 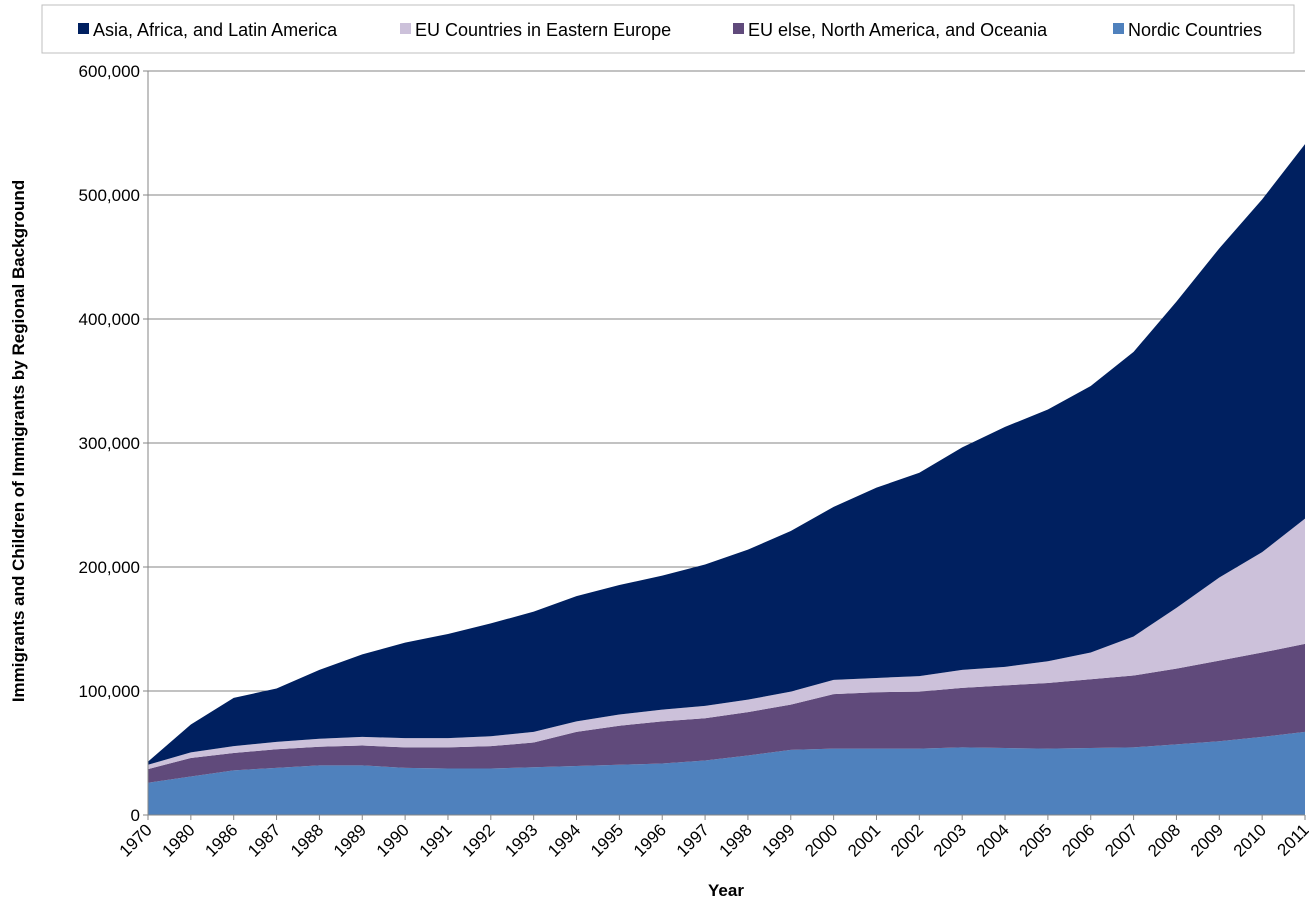 What do you see at coordinates (1291, 839) in the screenshot?
I see `x-tick-label: 2011` at bounding box center [1291, 839].